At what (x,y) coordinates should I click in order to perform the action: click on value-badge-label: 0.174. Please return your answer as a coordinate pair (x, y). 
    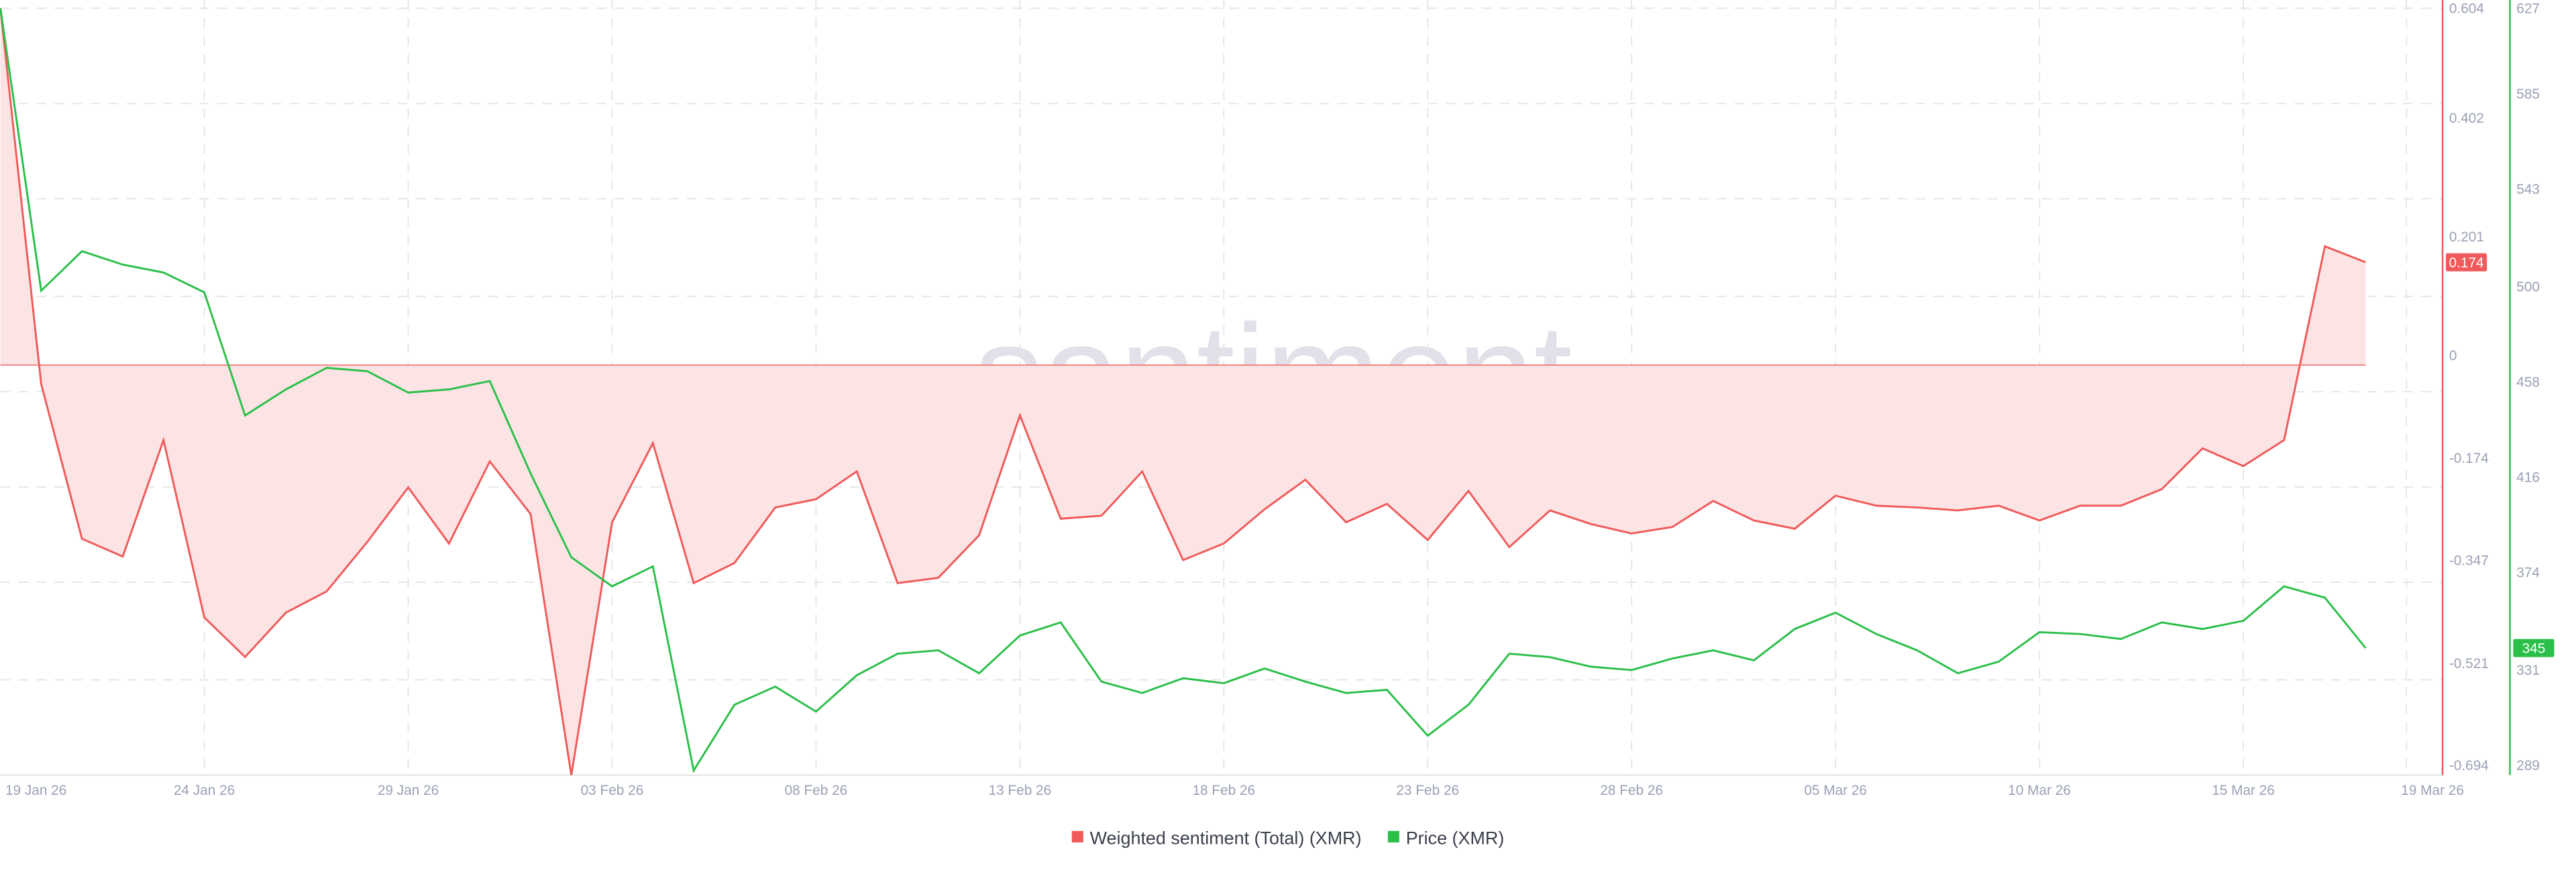
    Looking at the image, I should click on (2466, 262).